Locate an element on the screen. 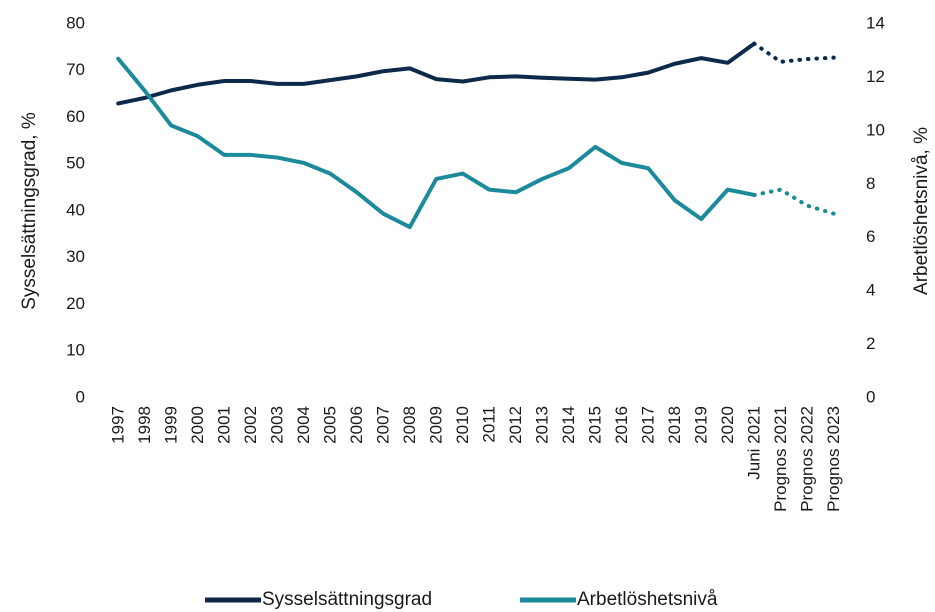 The height and width of the screenshot is (612, 935). x-tick-label: 2005 is located at coordinates (330, 425).